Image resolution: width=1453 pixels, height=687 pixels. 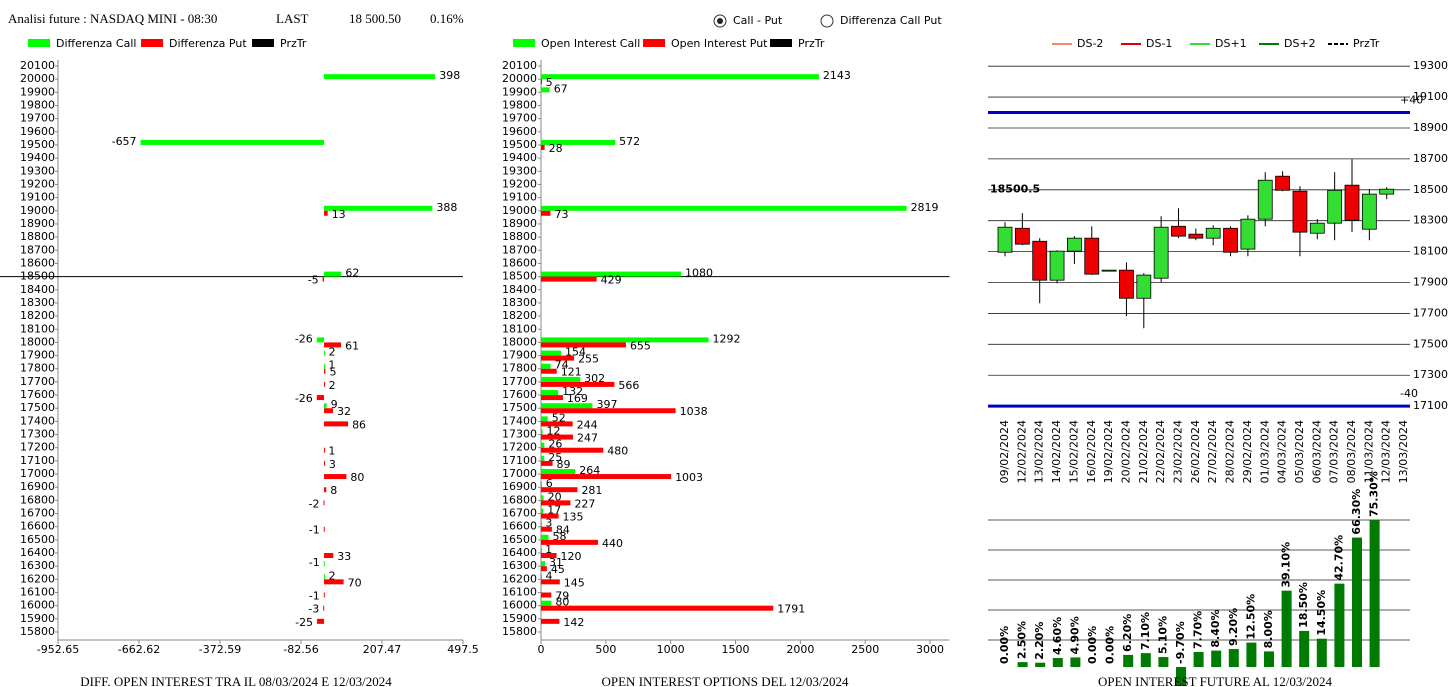 I want to click on legend-label: Differenza Call, so click(x=96, y=43).